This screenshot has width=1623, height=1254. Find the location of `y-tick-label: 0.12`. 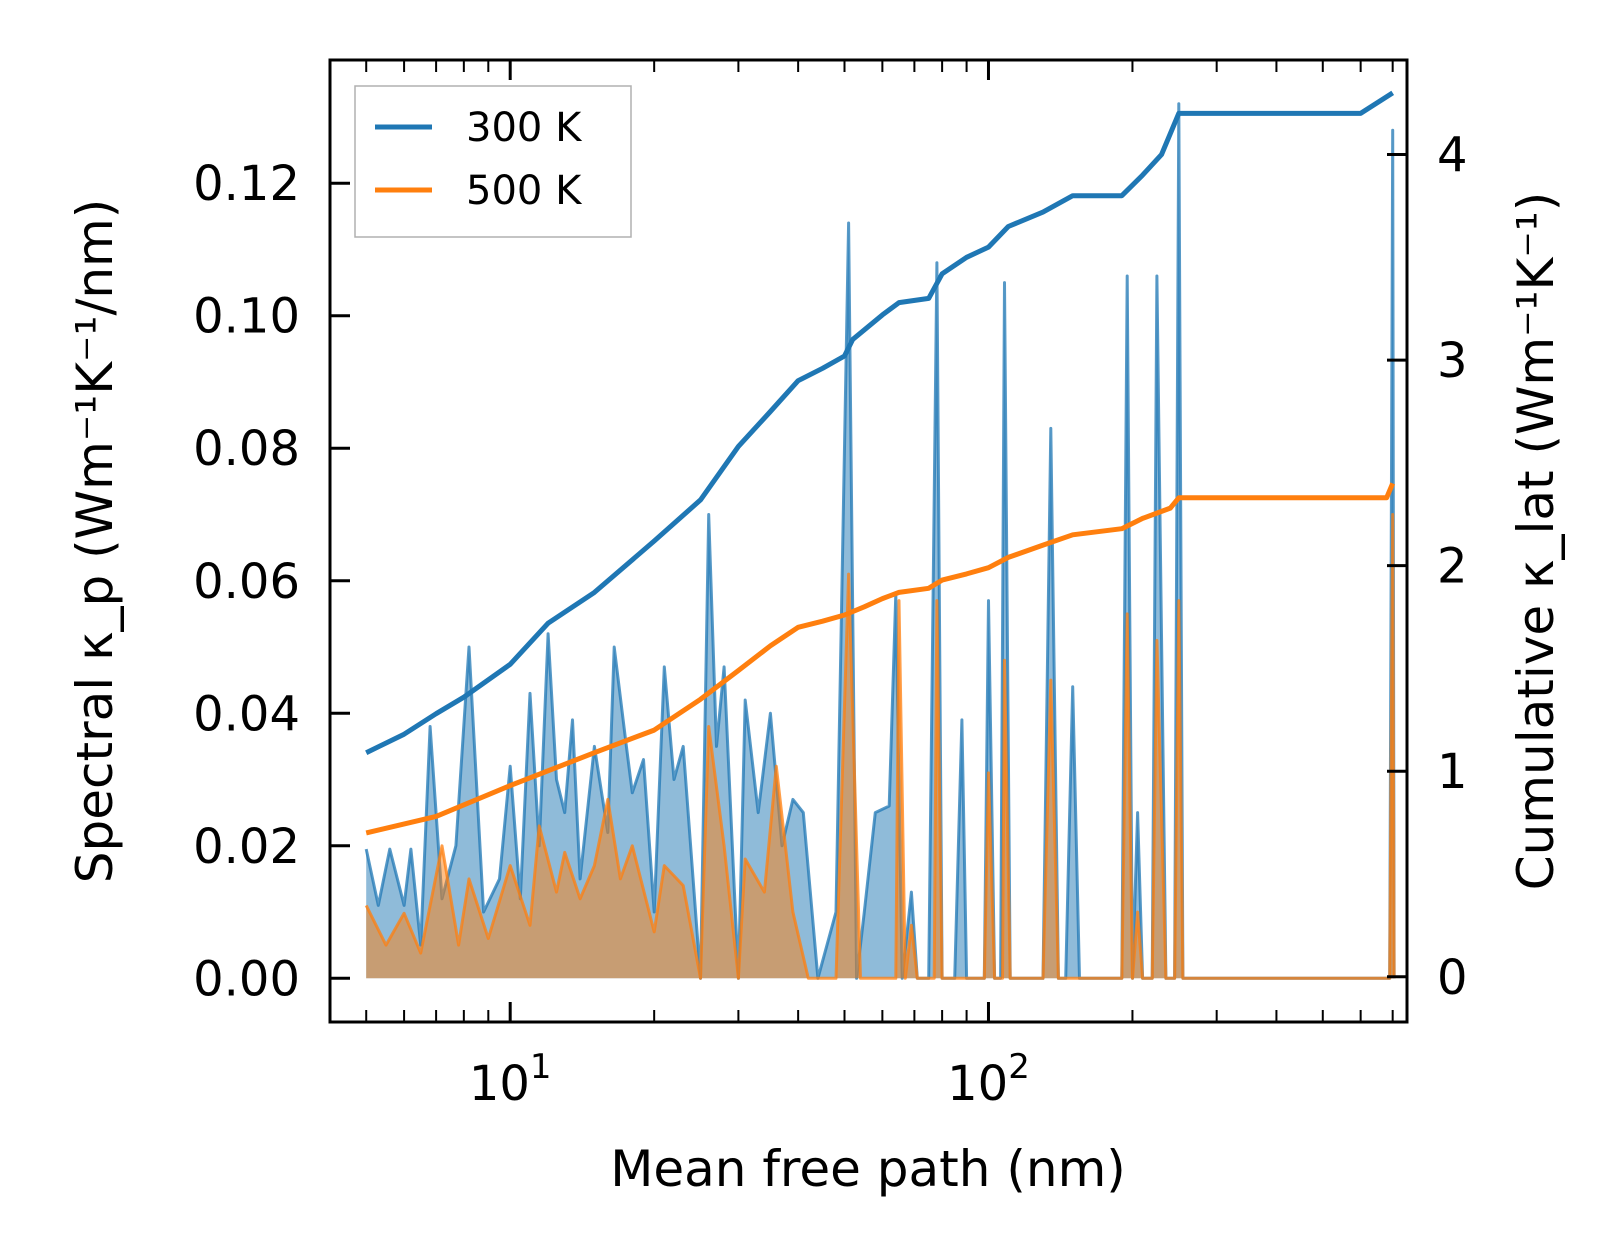

y-tick-label: 0.12 is located at coordinates (246, 184).